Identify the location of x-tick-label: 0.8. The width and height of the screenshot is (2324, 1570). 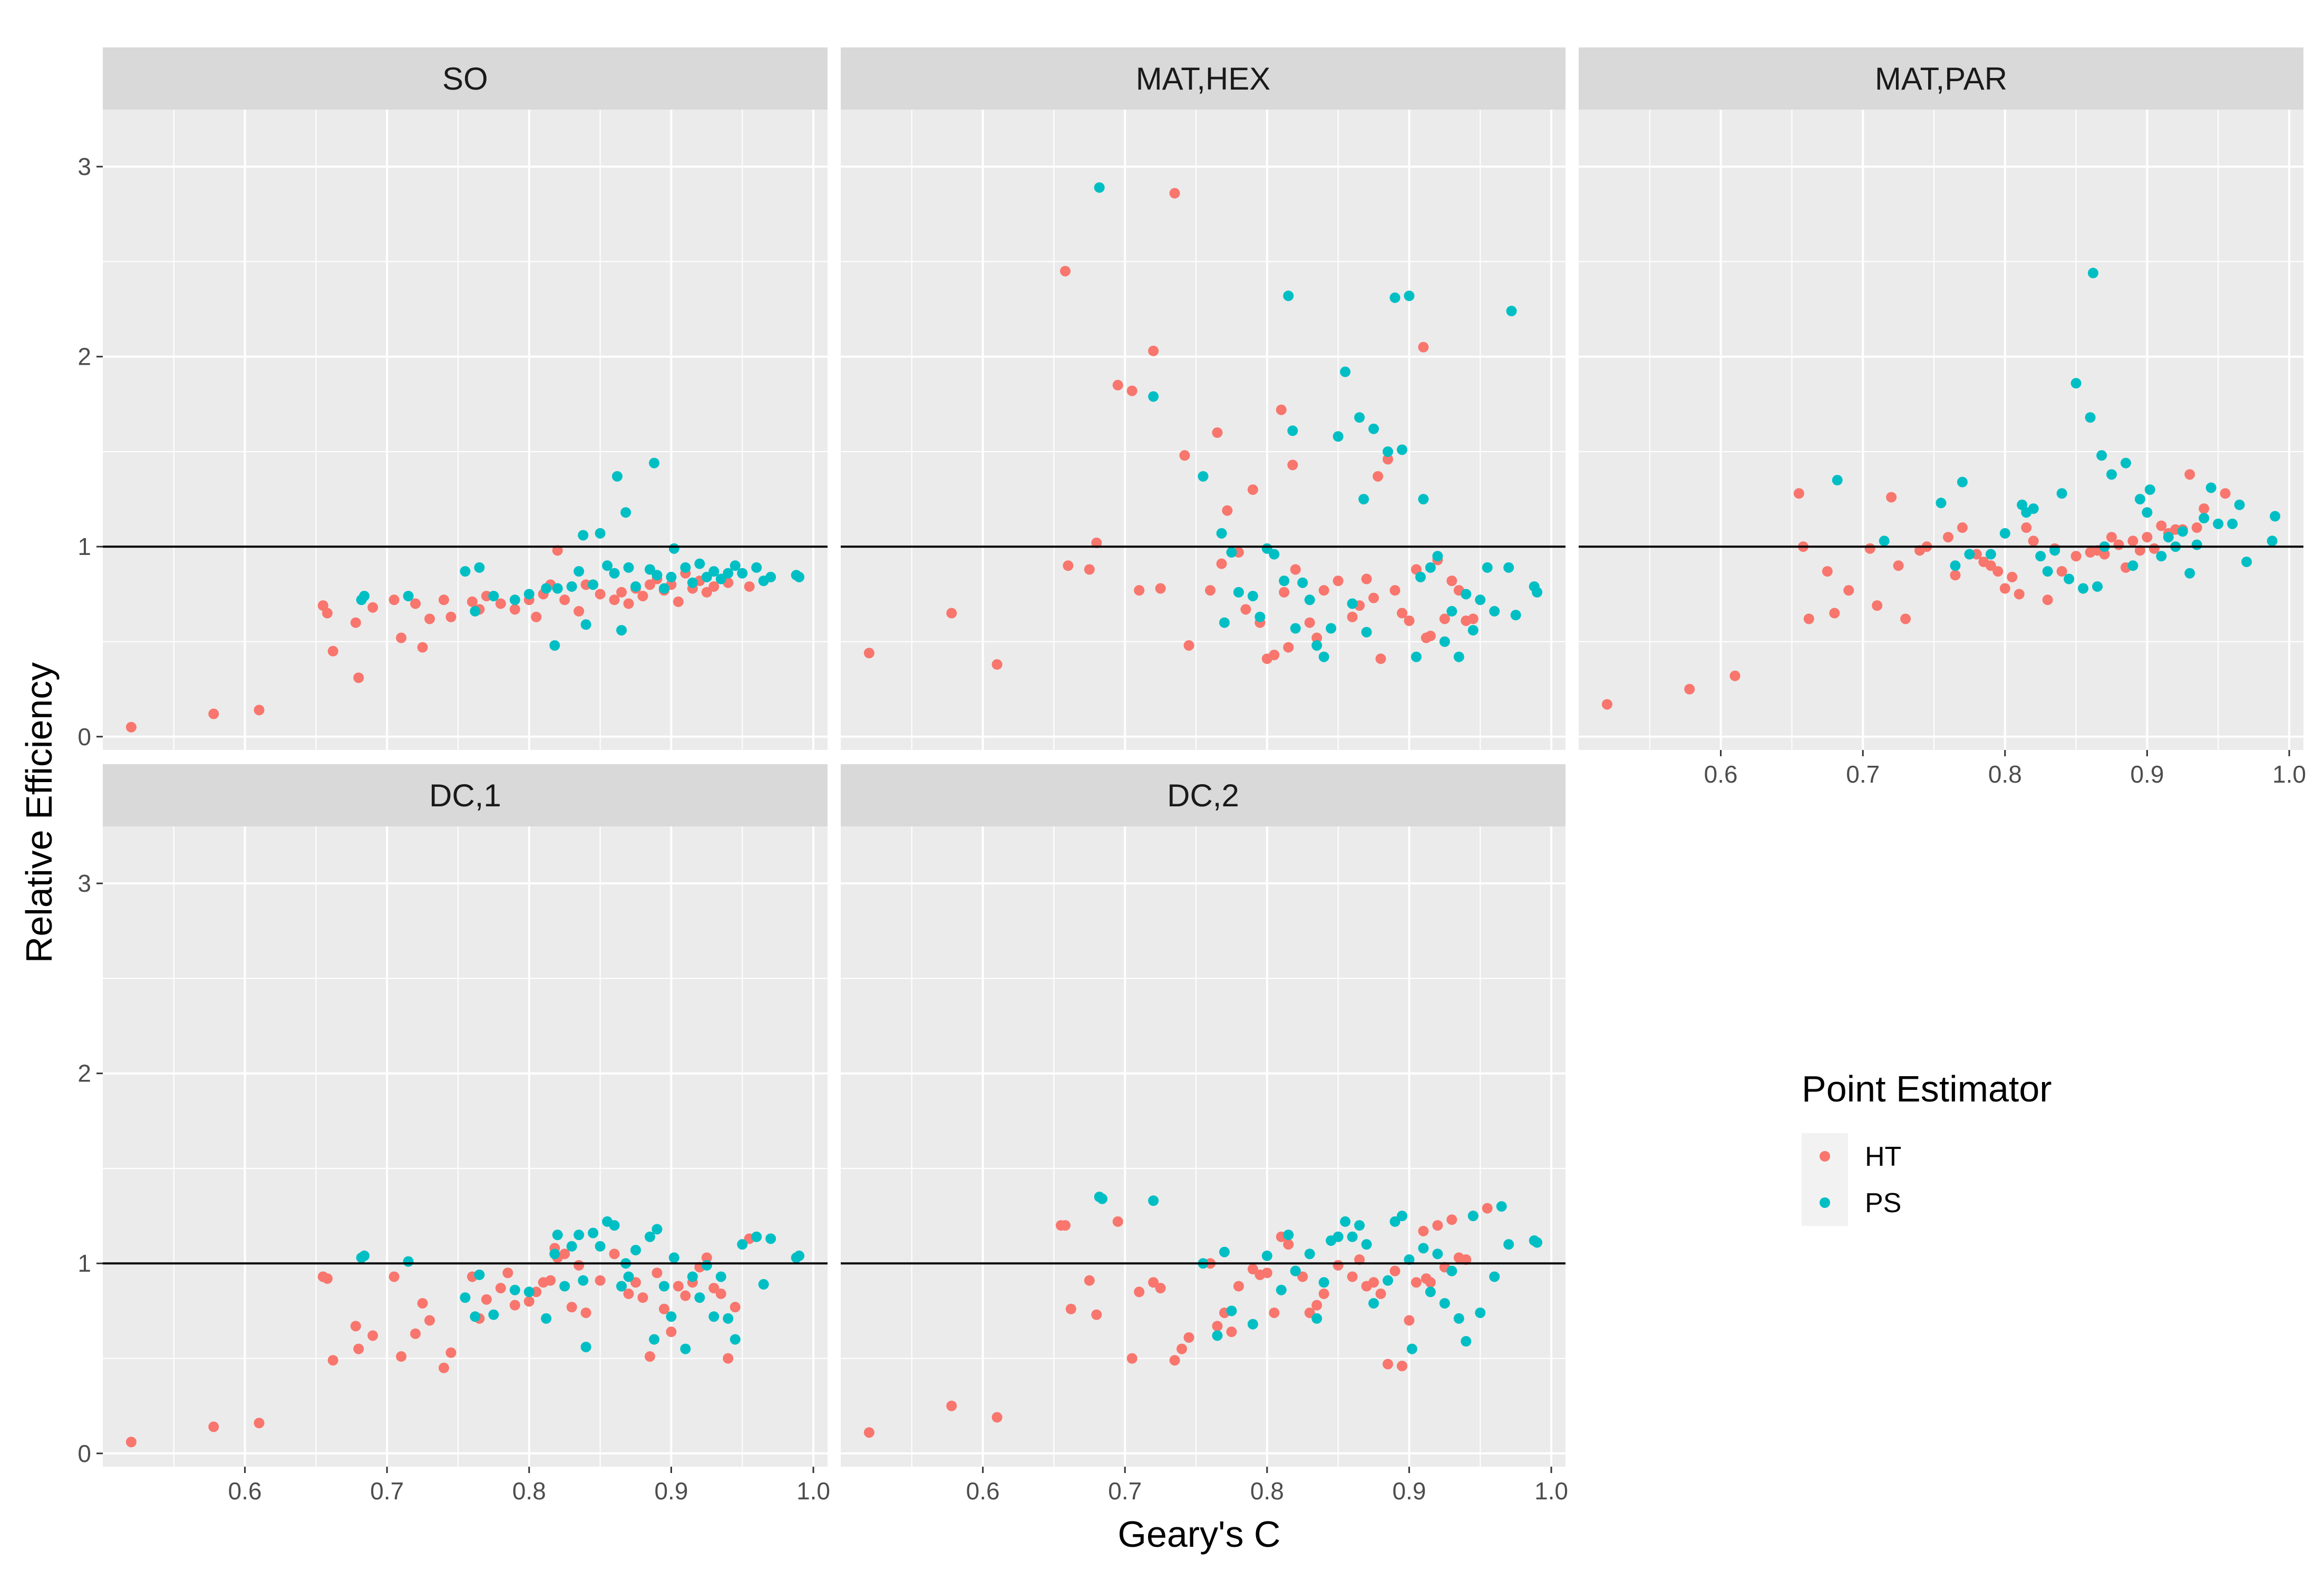
(2005, 774).